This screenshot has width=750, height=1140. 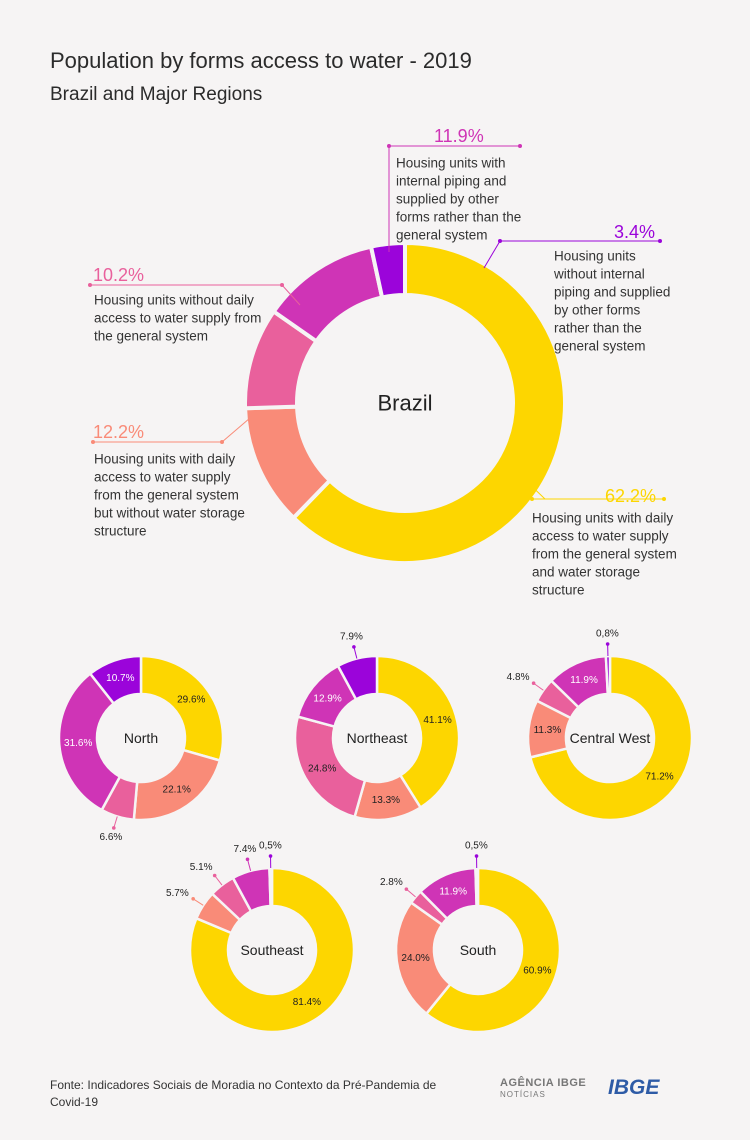 I want to click on brazil-category-label: from the general system, so click(x=166, y=495).